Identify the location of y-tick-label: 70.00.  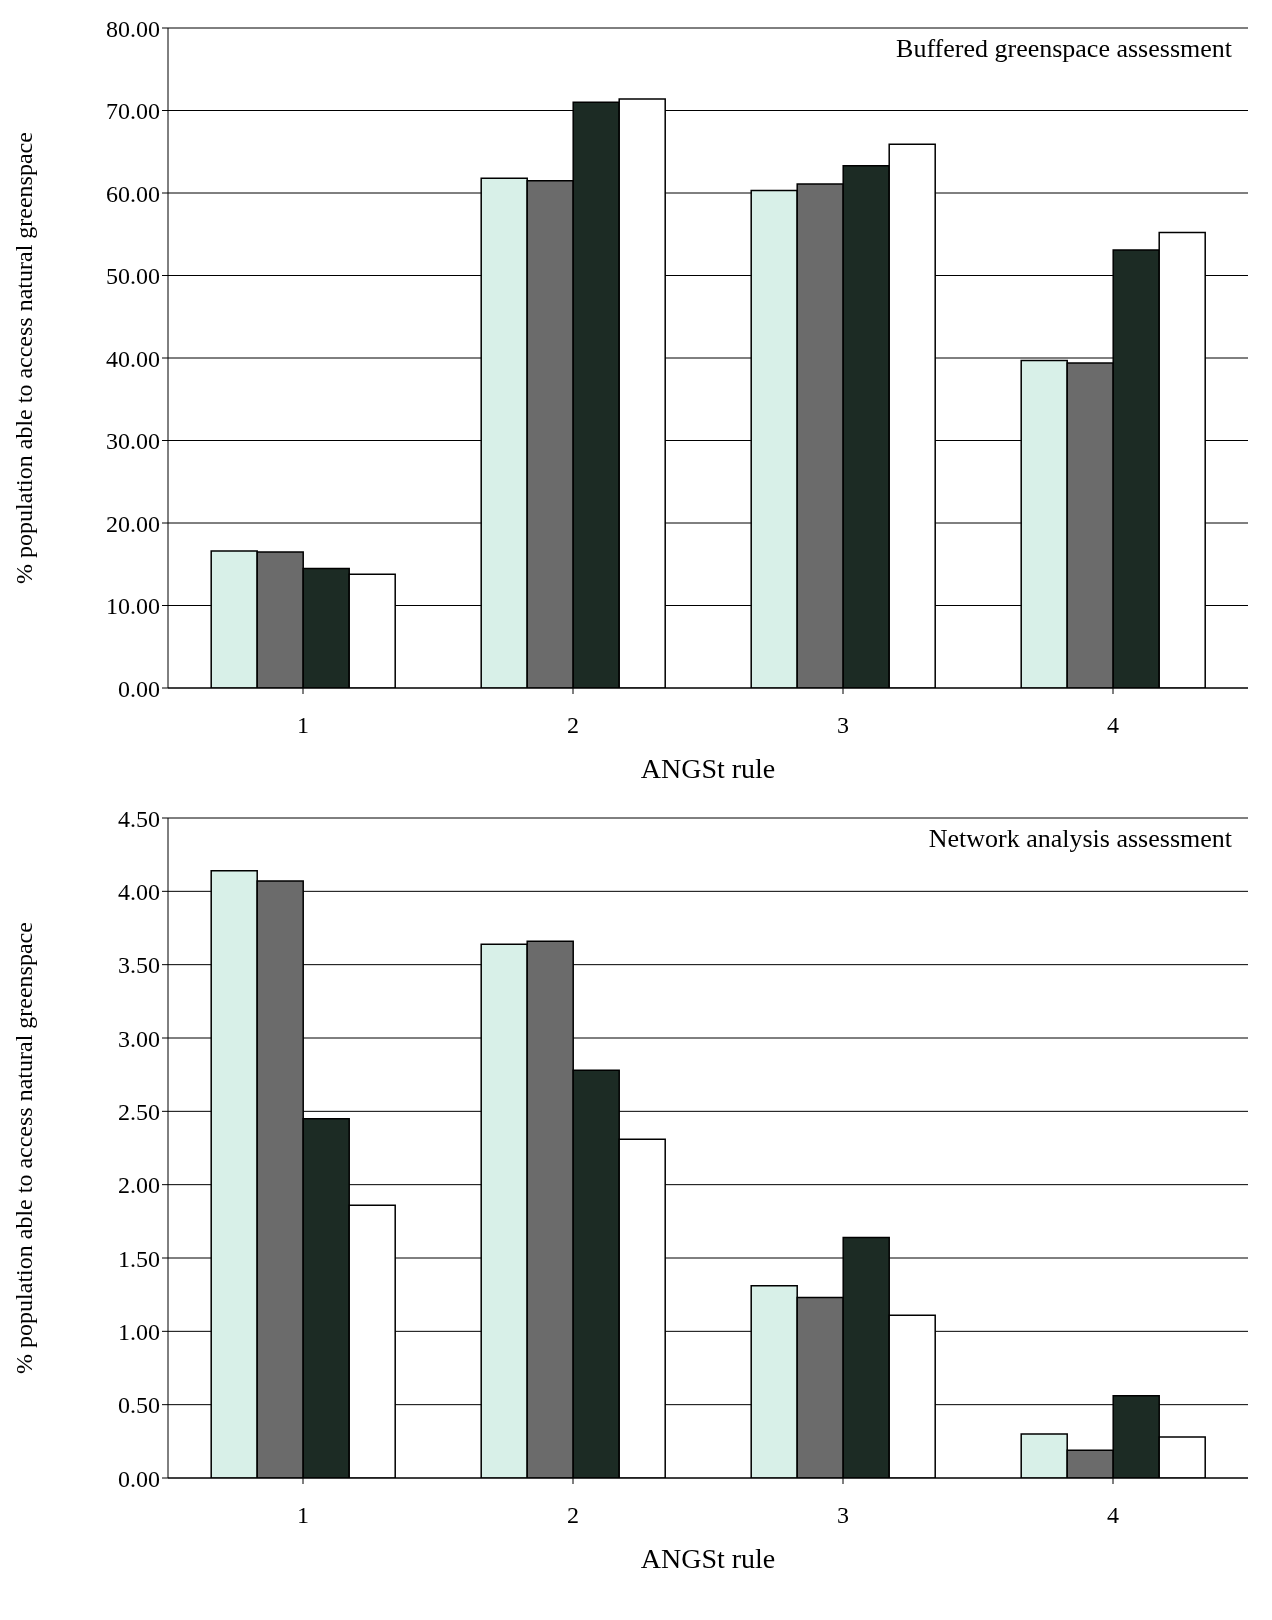
(133, 111).